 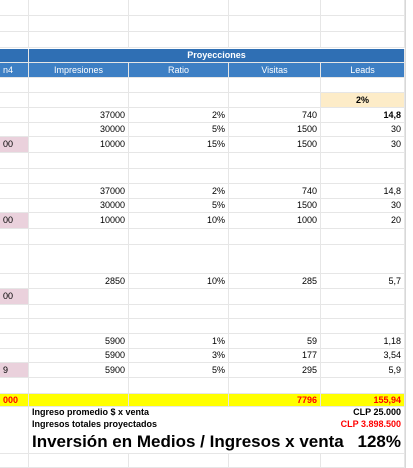 What do you see at coordinates (363, 400) in the screenshot?
I see `total-leads-cell: 155,94` at bounding box center [363, 400].